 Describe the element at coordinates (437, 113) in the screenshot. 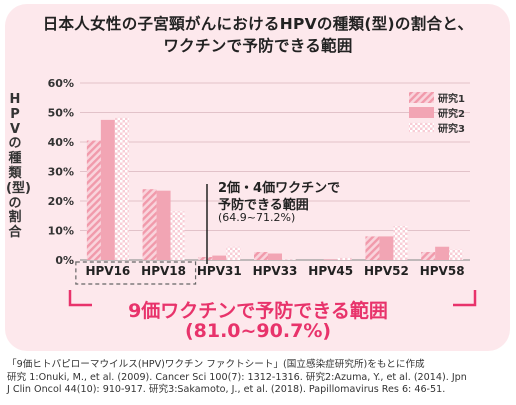

I see `legend: 研究1 研究2 研究3` at that location.